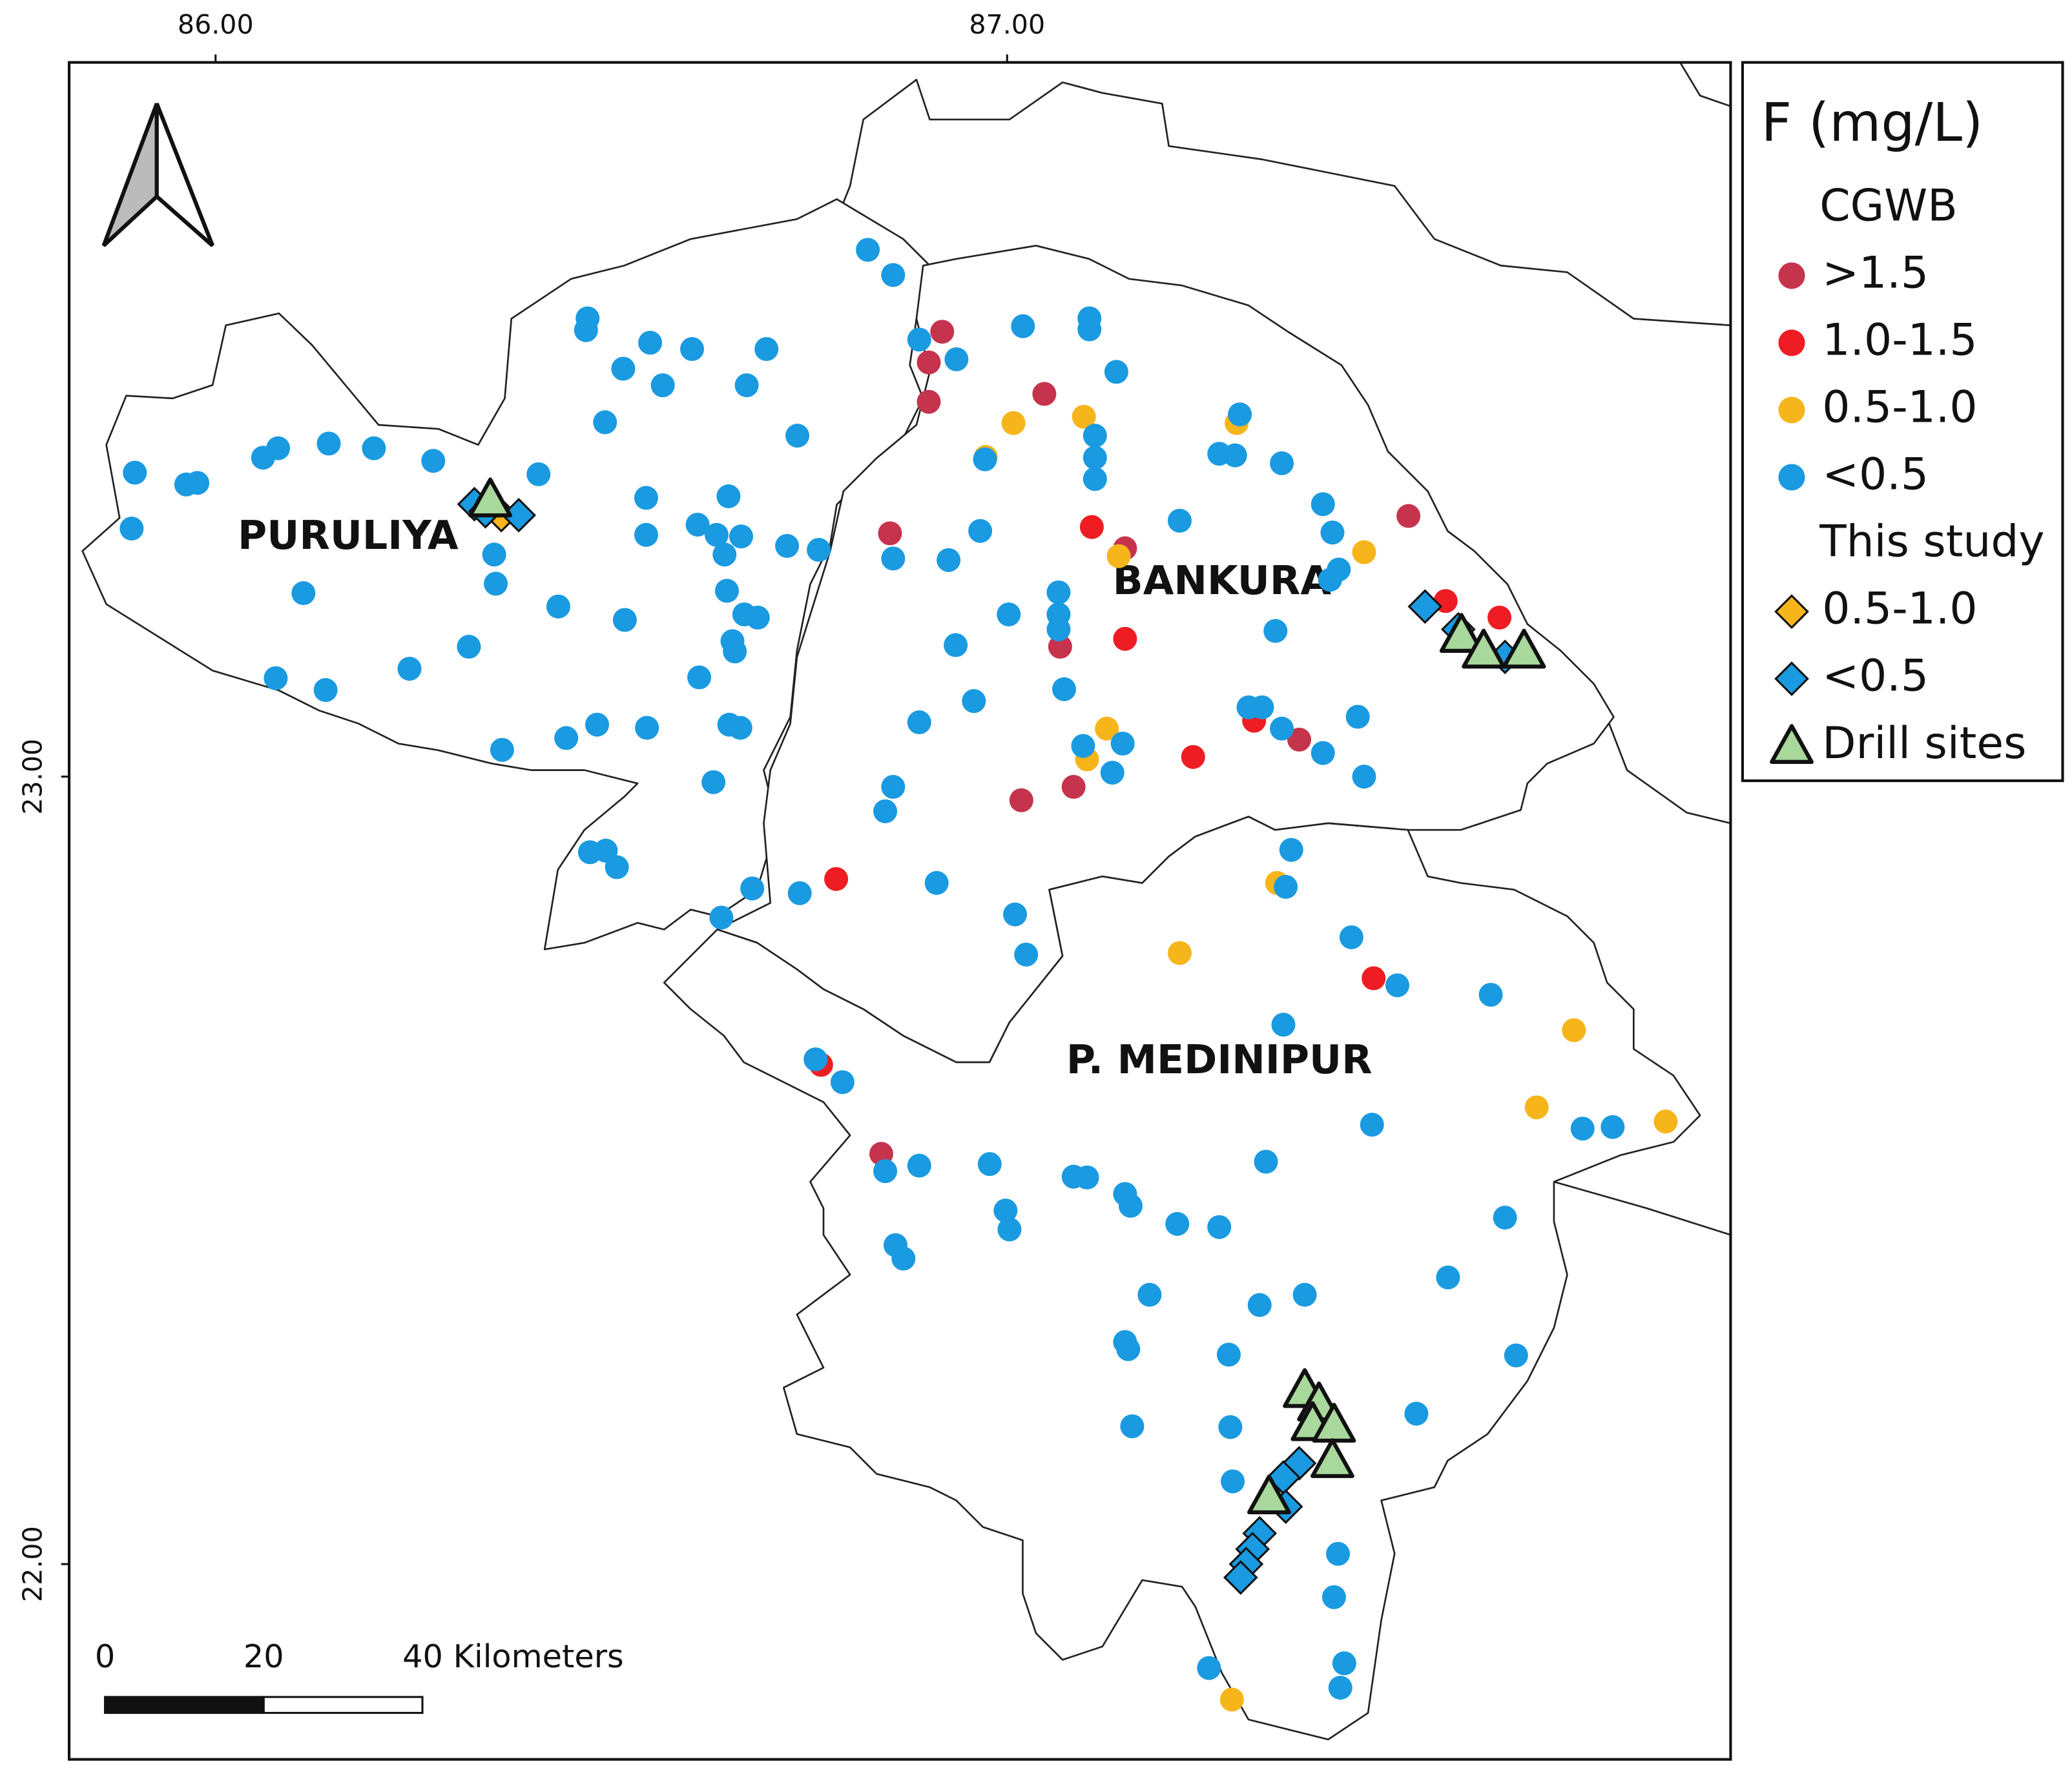  I want to click on x-tick-label: 86.00, so click(216, 24).